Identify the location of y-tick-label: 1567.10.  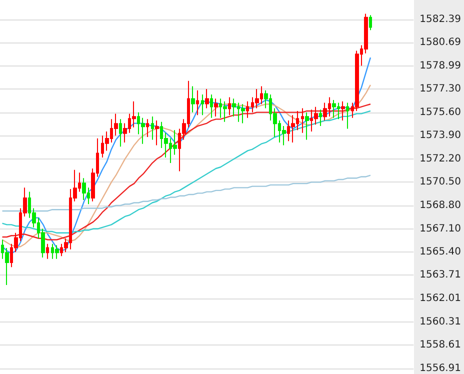
(441, 228).